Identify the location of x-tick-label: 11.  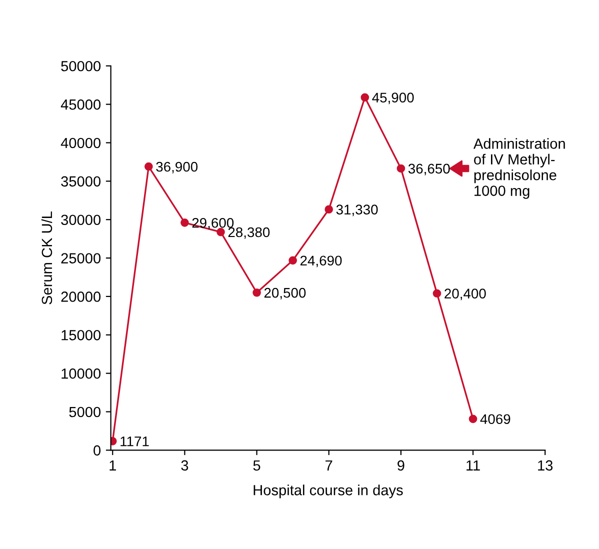
(473, 465).